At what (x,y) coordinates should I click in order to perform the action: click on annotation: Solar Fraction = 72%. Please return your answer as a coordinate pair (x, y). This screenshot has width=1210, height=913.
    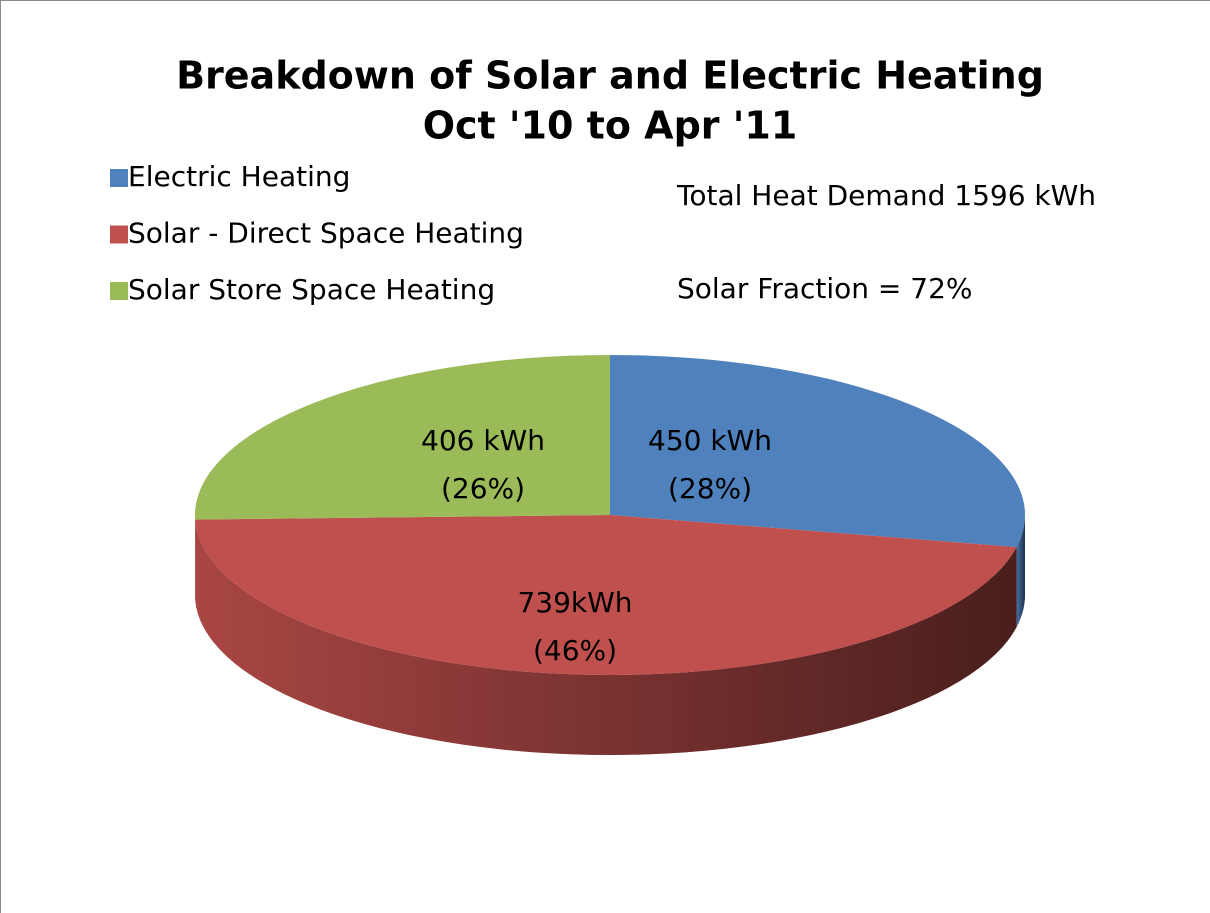
    Looking at the image, I should click on (825, 288).